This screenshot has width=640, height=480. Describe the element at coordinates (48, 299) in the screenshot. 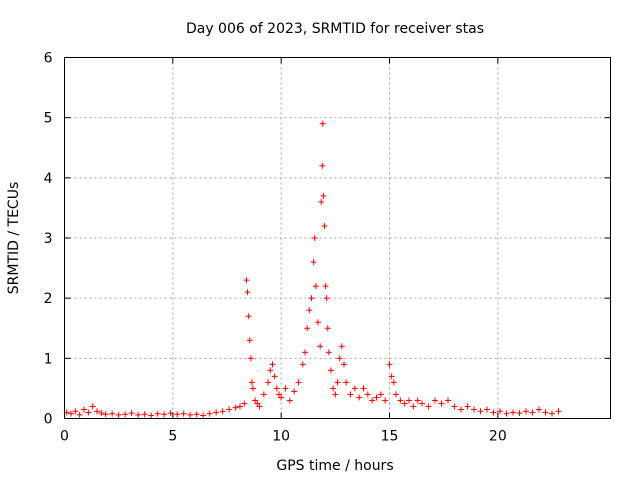

I see `y-tick-label: 2` at that location.